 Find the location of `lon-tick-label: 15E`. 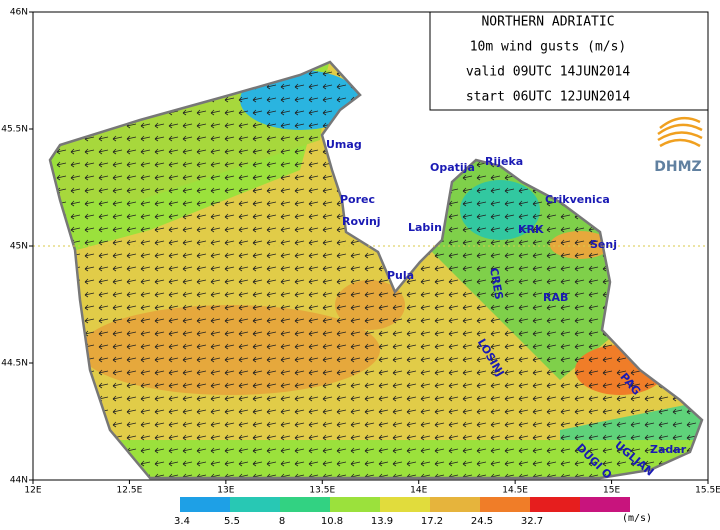

lon-tick-label: 15E is located at coordinates (611, 491).